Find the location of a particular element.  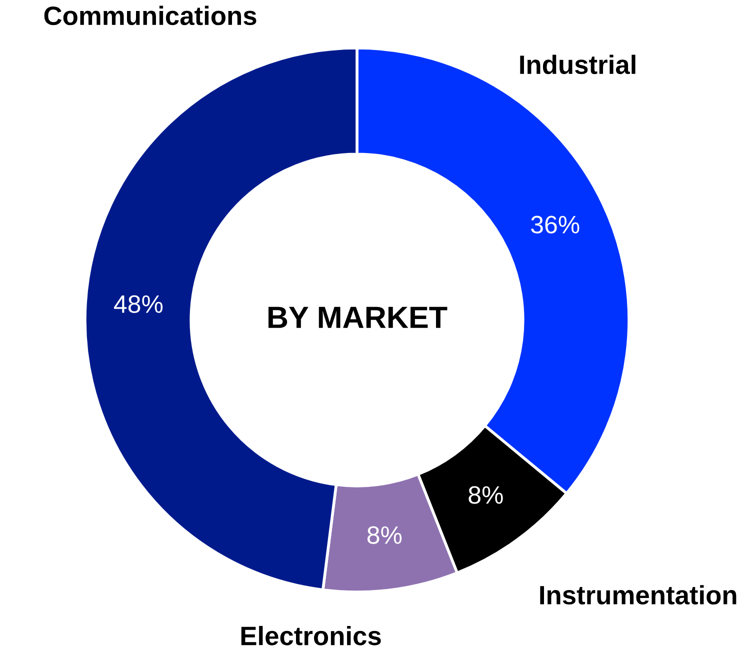

text: BY MARKET is located at coordinates (358, 317).